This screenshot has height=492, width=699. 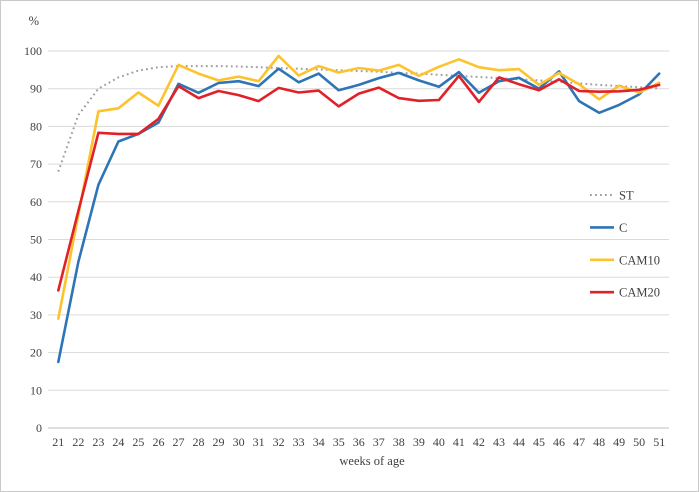 I want to click on x-tick-label: 41, so click(x=459, y=442).